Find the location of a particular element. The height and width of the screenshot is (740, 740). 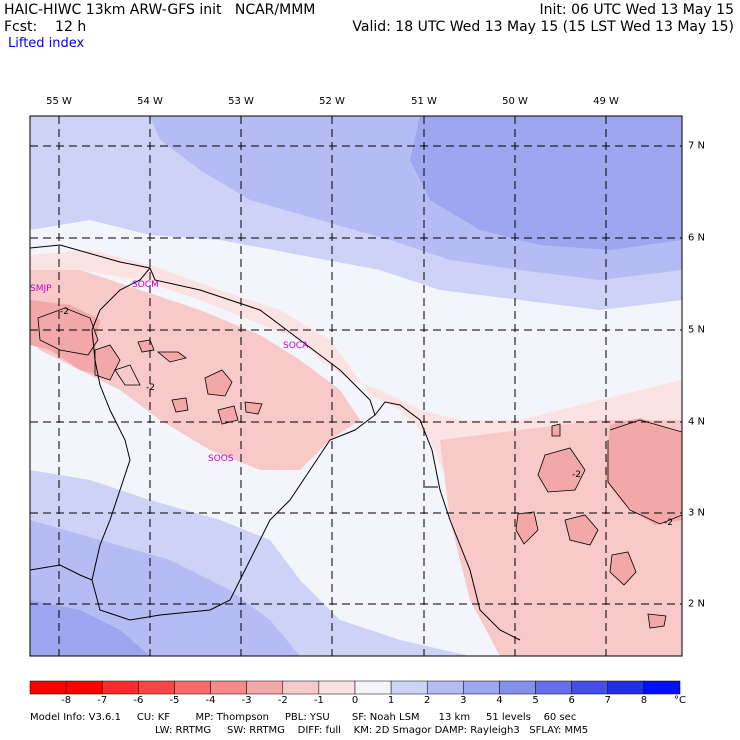

colorbar-tick-label: -3 is located at coordinates (246, 700).